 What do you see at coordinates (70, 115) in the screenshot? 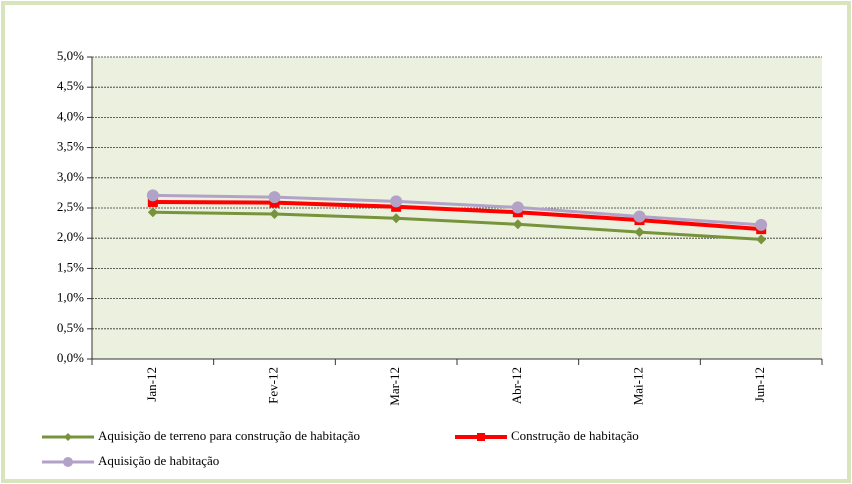
I see `y-tick-label: 4,0%` at bounding box center [70, 115].